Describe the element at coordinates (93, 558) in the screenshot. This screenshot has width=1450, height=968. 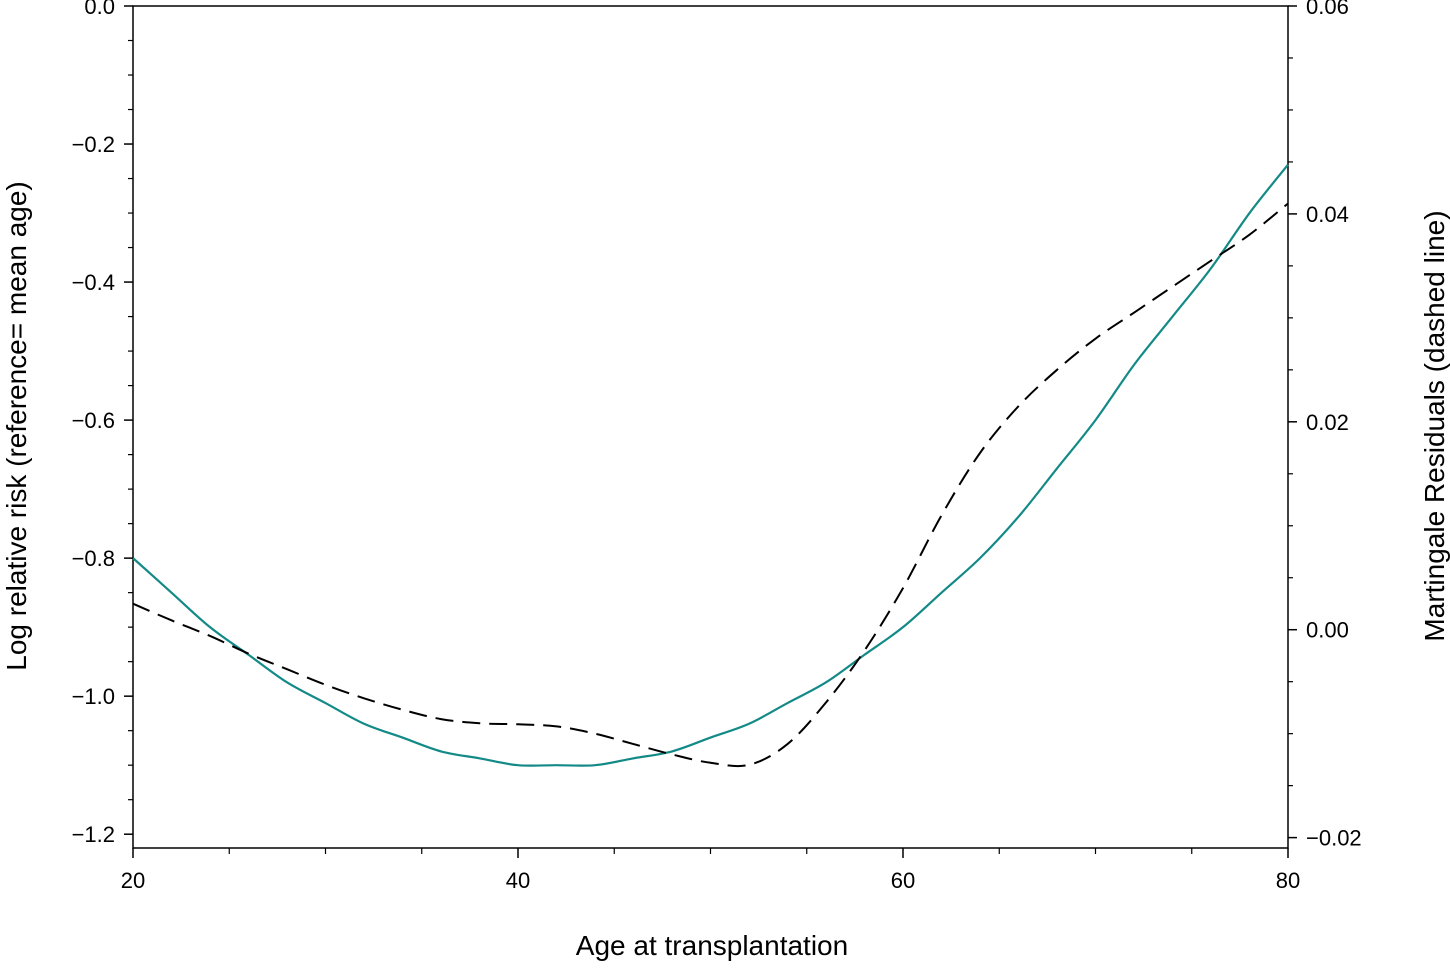
I see `y-tick-label: −0.8` at that location.